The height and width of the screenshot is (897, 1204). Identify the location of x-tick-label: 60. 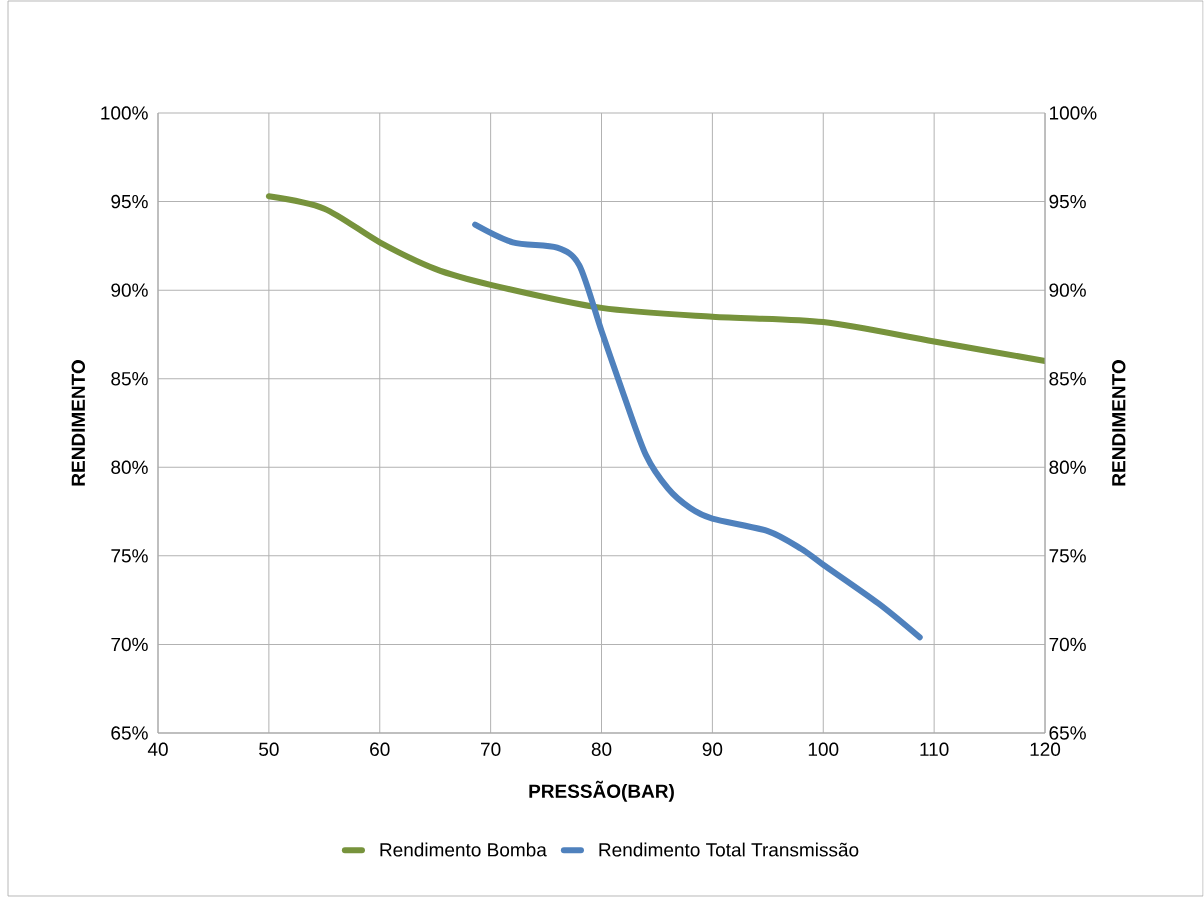
(380, 749).